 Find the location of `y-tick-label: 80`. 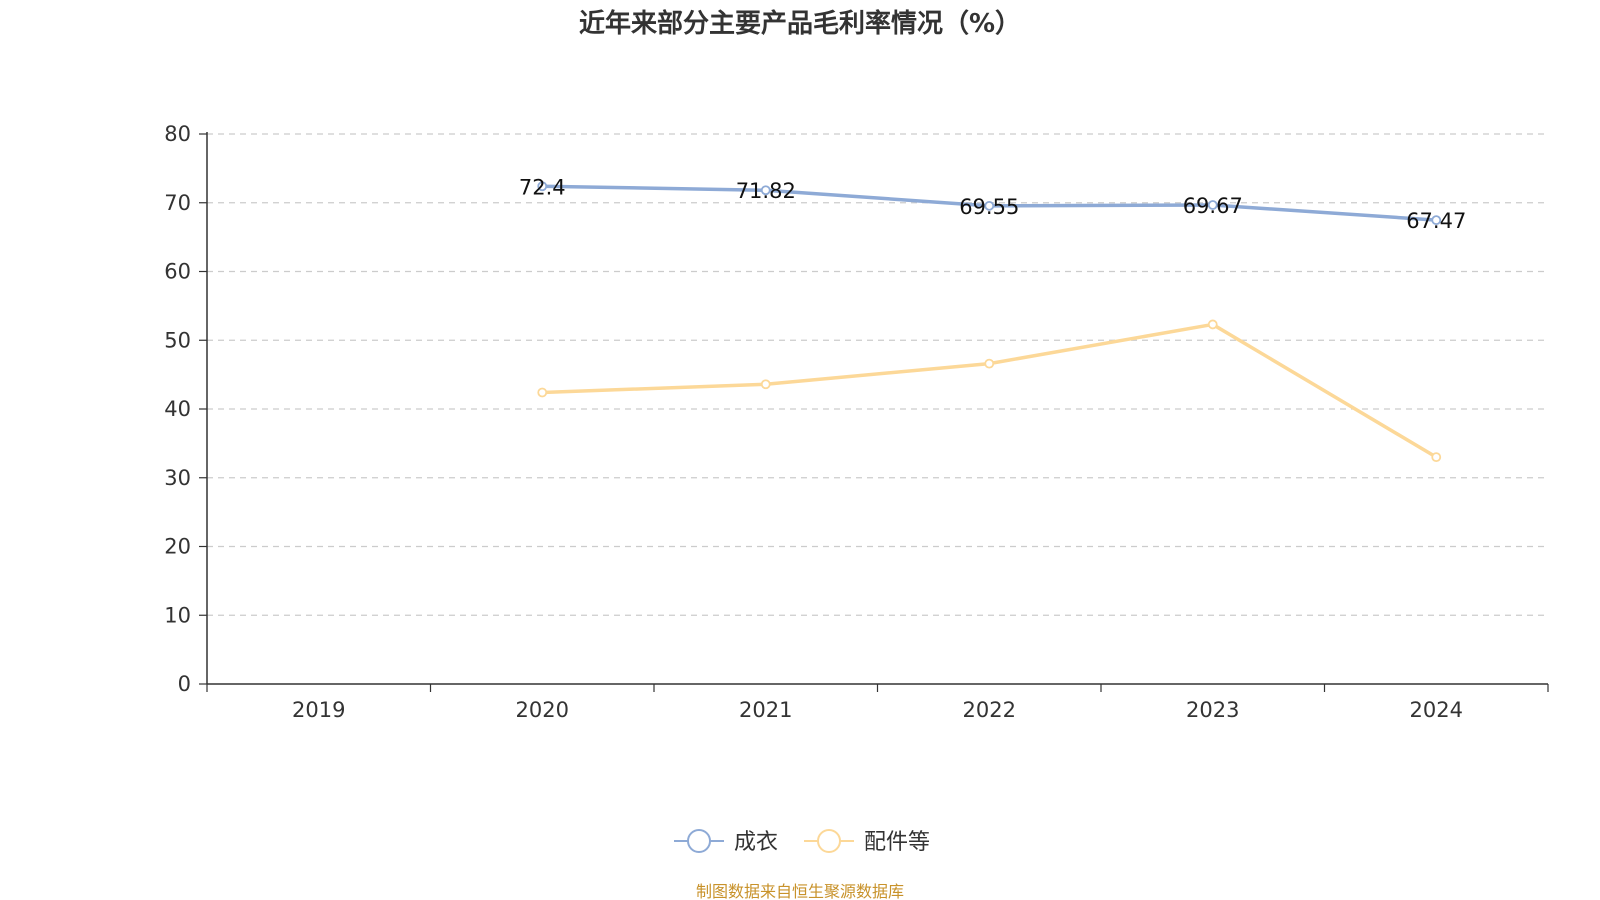

y-tick-label: 80 is located at coordinates (177, 134).